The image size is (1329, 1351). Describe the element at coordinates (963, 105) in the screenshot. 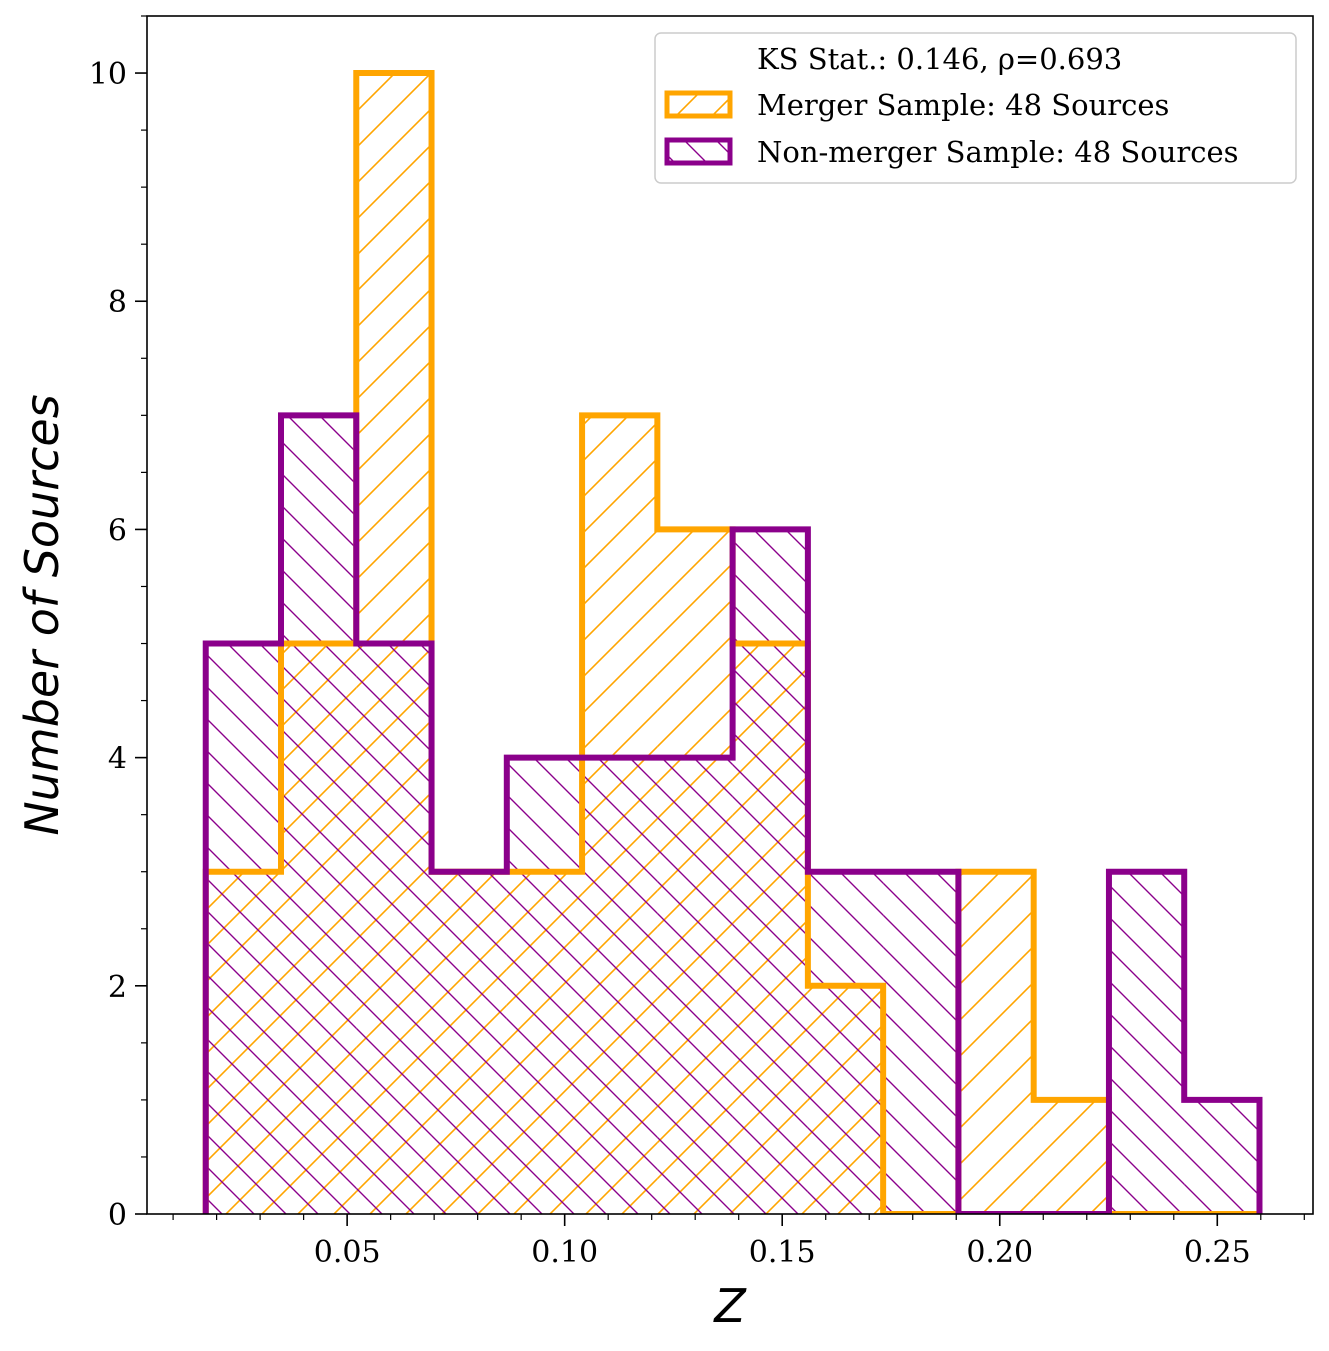

I see `legend-label-merger: Merger Sample: 48 Sources` at that location.